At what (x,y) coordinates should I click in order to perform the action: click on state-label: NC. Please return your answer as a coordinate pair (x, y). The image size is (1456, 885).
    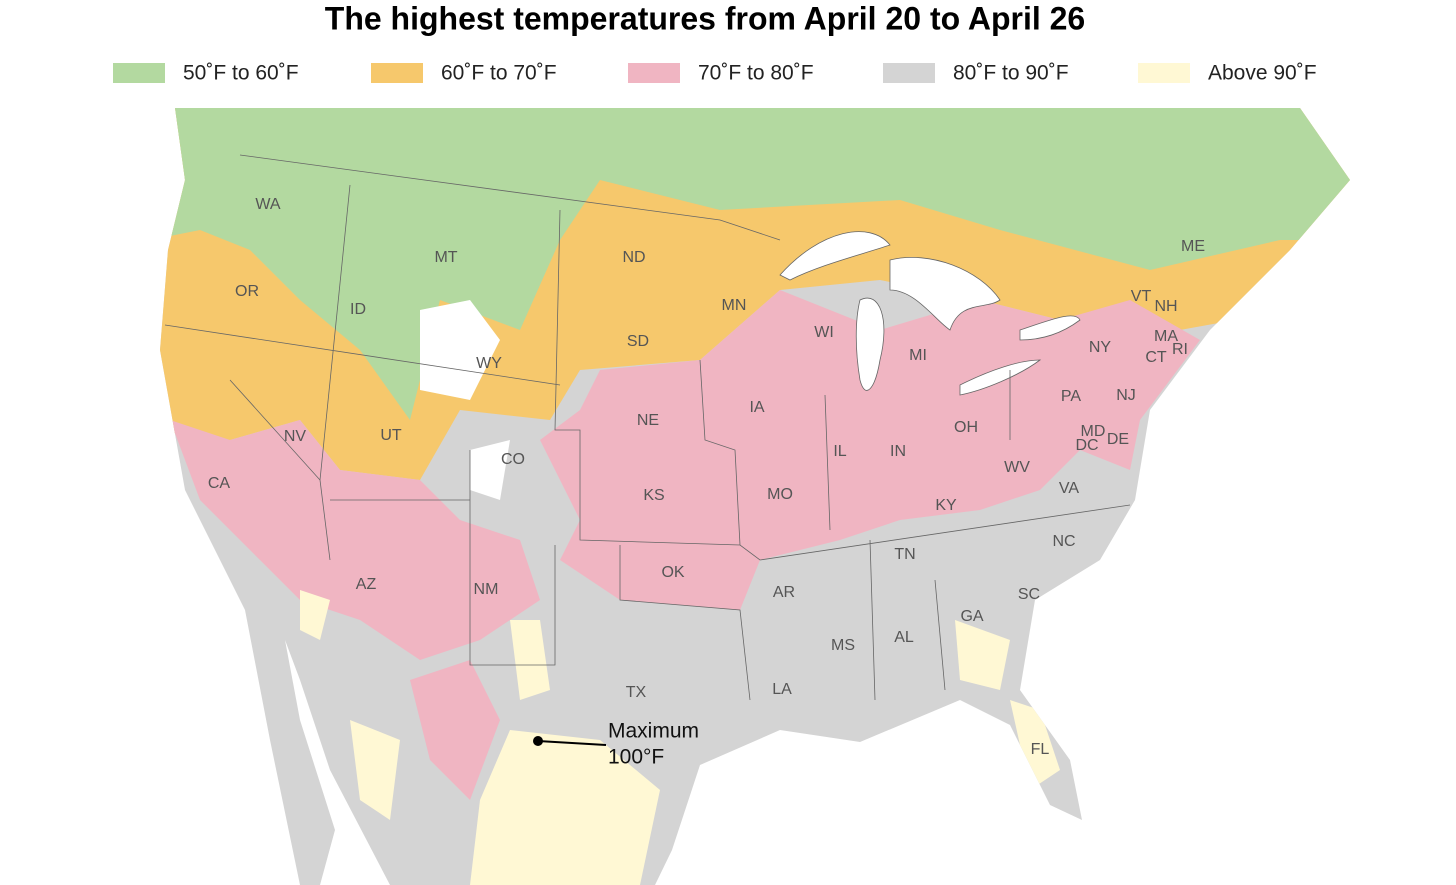
    Looking at the image, I should click on (1063, 541).